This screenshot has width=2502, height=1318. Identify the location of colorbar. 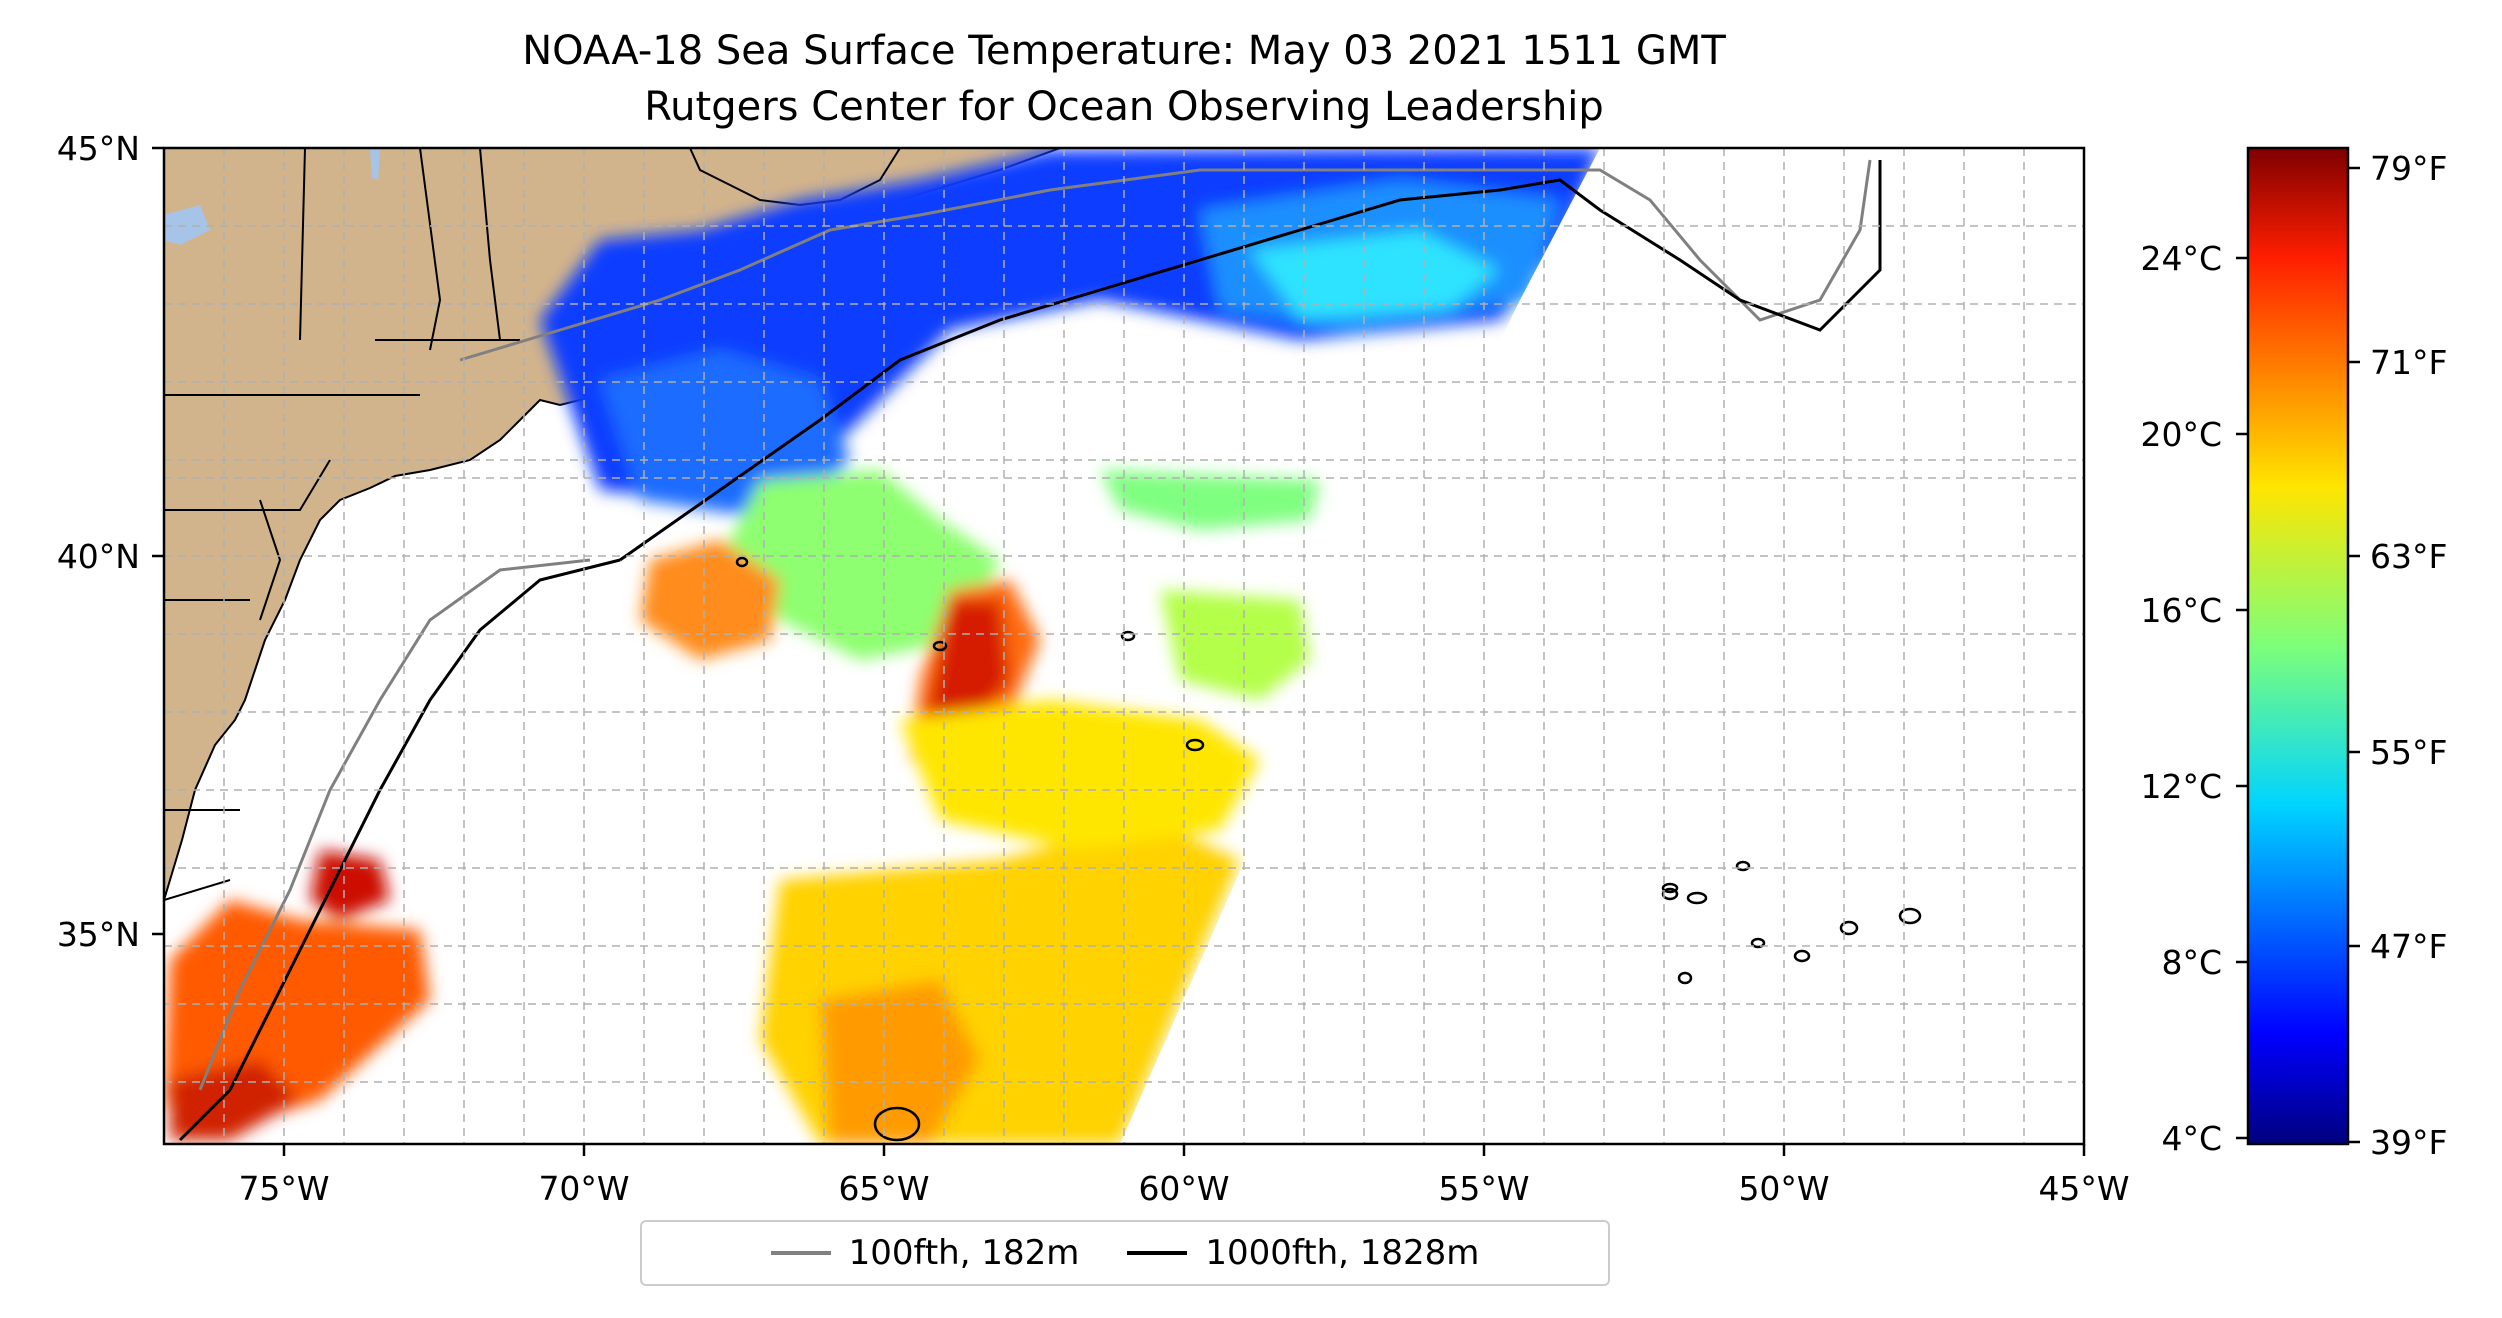
(2298, 646).